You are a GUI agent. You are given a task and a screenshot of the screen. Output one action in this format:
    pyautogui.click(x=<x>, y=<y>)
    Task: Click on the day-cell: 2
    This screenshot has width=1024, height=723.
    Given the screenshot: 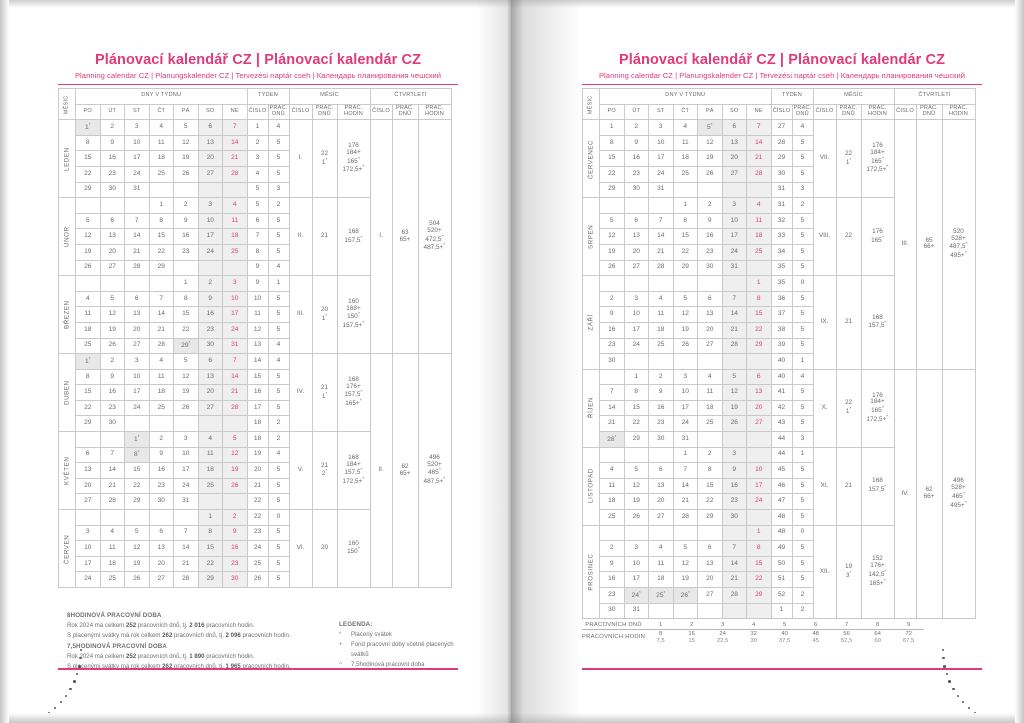 What is the action you would take?
    pyautogui.click(x=612, y=299)
    